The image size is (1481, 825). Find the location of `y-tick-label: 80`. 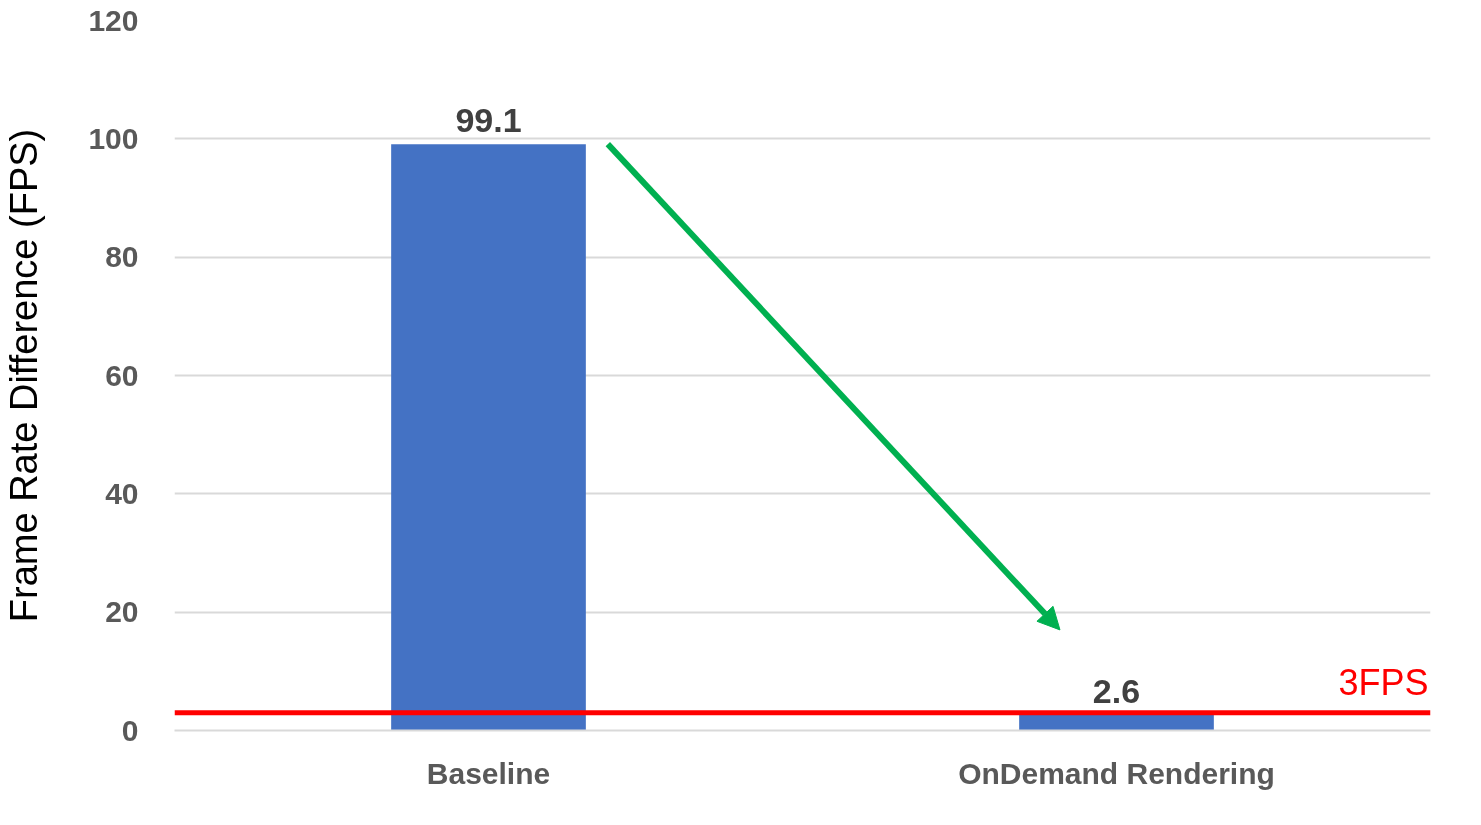

y-tick-label: 80 is located at coordinates (122, 257).